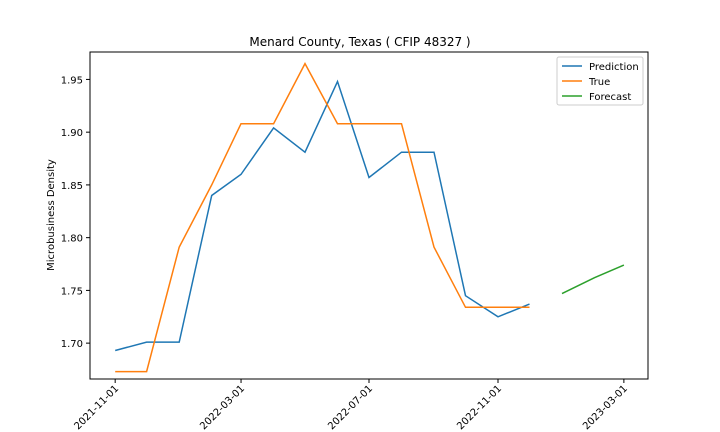 The width and height of the screenshot is (720, 432). What do you see at coordinates (359, 42) in the screenshot?
I see `chart-title: Menard County, Texas ( CFIP 48327 )` at bounding box center [359, 42].